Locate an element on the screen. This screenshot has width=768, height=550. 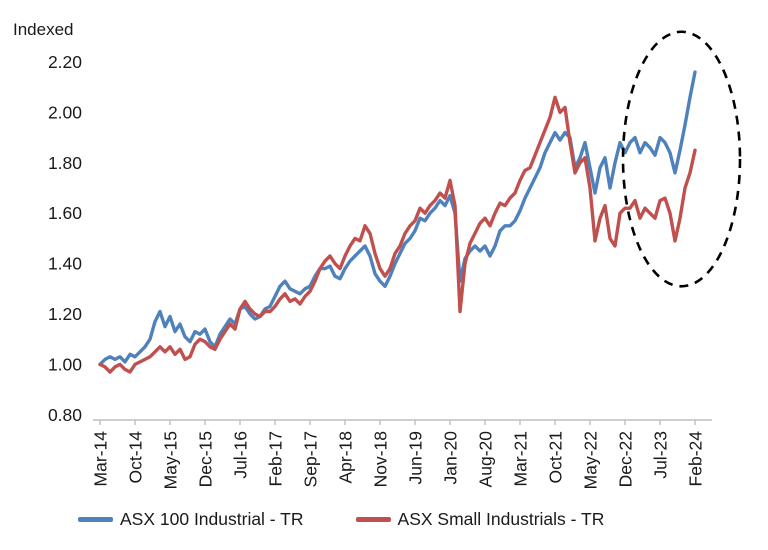
x-tick-label: Sep-17 is located at coordinates (311, 459).